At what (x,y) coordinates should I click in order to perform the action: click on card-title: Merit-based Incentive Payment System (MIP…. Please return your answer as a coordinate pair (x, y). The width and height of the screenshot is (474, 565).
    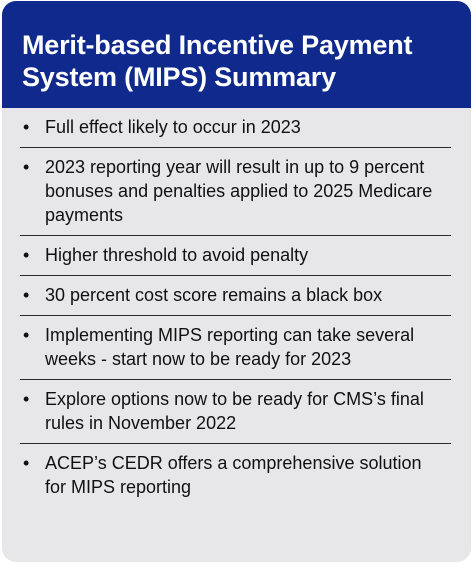
    Looking at the image, I should click on (240, 61).